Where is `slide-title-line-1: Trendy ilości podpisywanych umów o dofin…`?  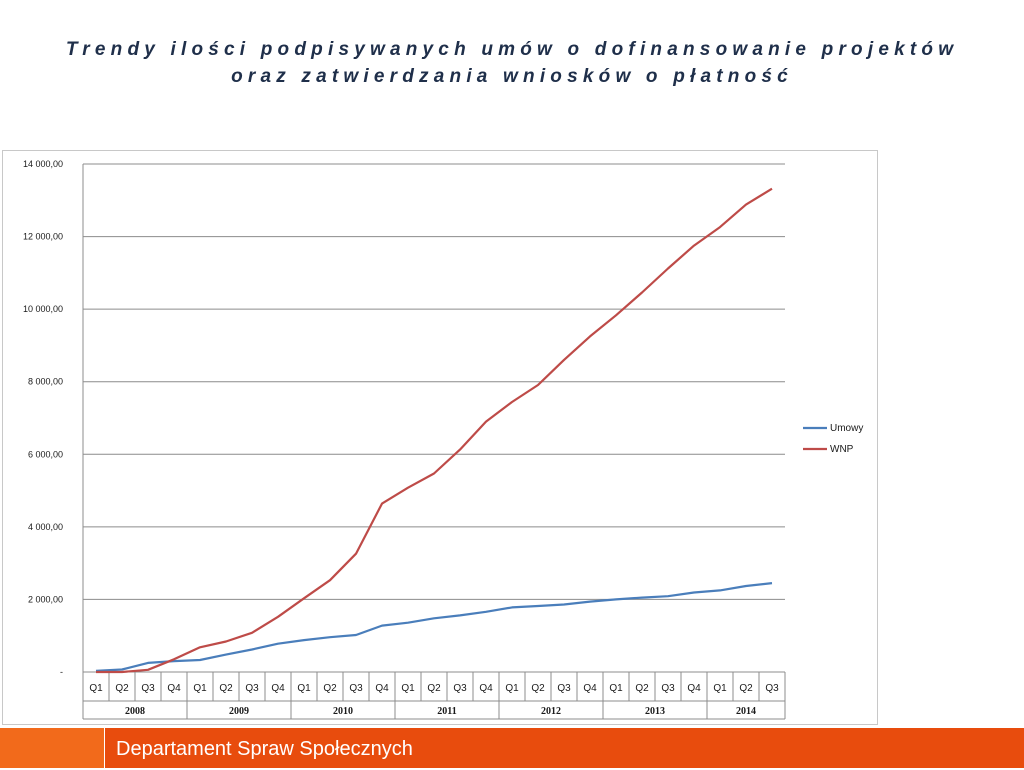 slide-title-line-1: Trendy ilości podpisywanych umów o dofin… is located at coordinates (512, 49).